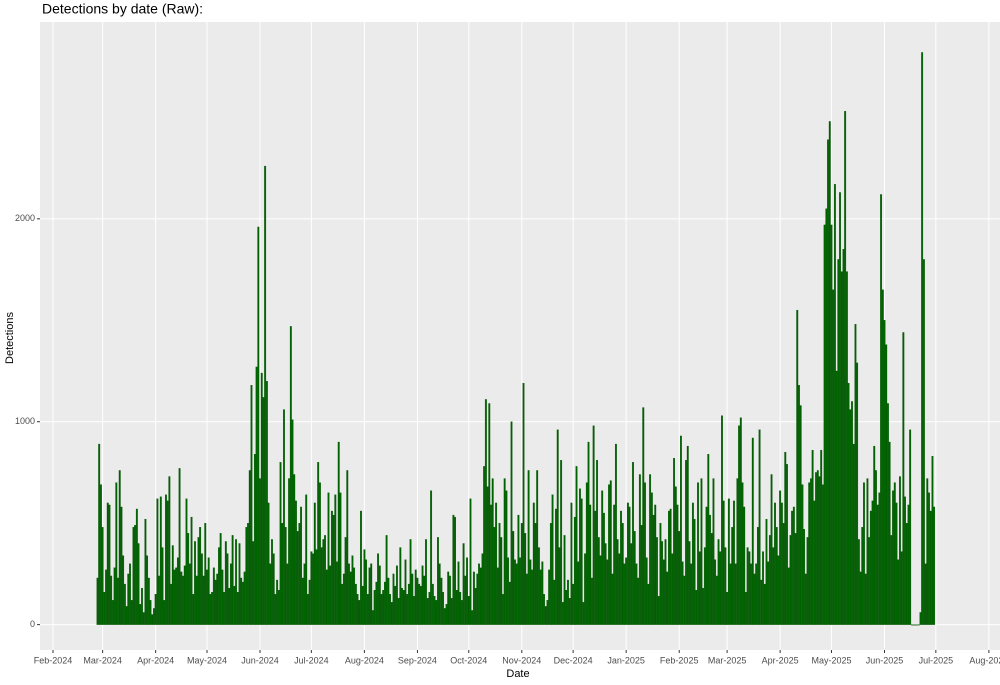  What do you see at coordinates (517, 674) in the screenshot?
I see `x-axis-title: Date` at bounding box center [517, 674].